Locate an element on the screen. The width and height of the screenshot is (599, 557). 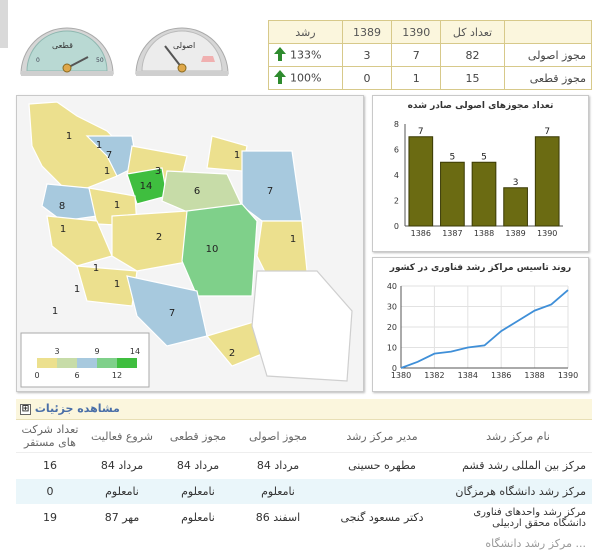
growth-value: 133% is located at coordinates (306, 54).